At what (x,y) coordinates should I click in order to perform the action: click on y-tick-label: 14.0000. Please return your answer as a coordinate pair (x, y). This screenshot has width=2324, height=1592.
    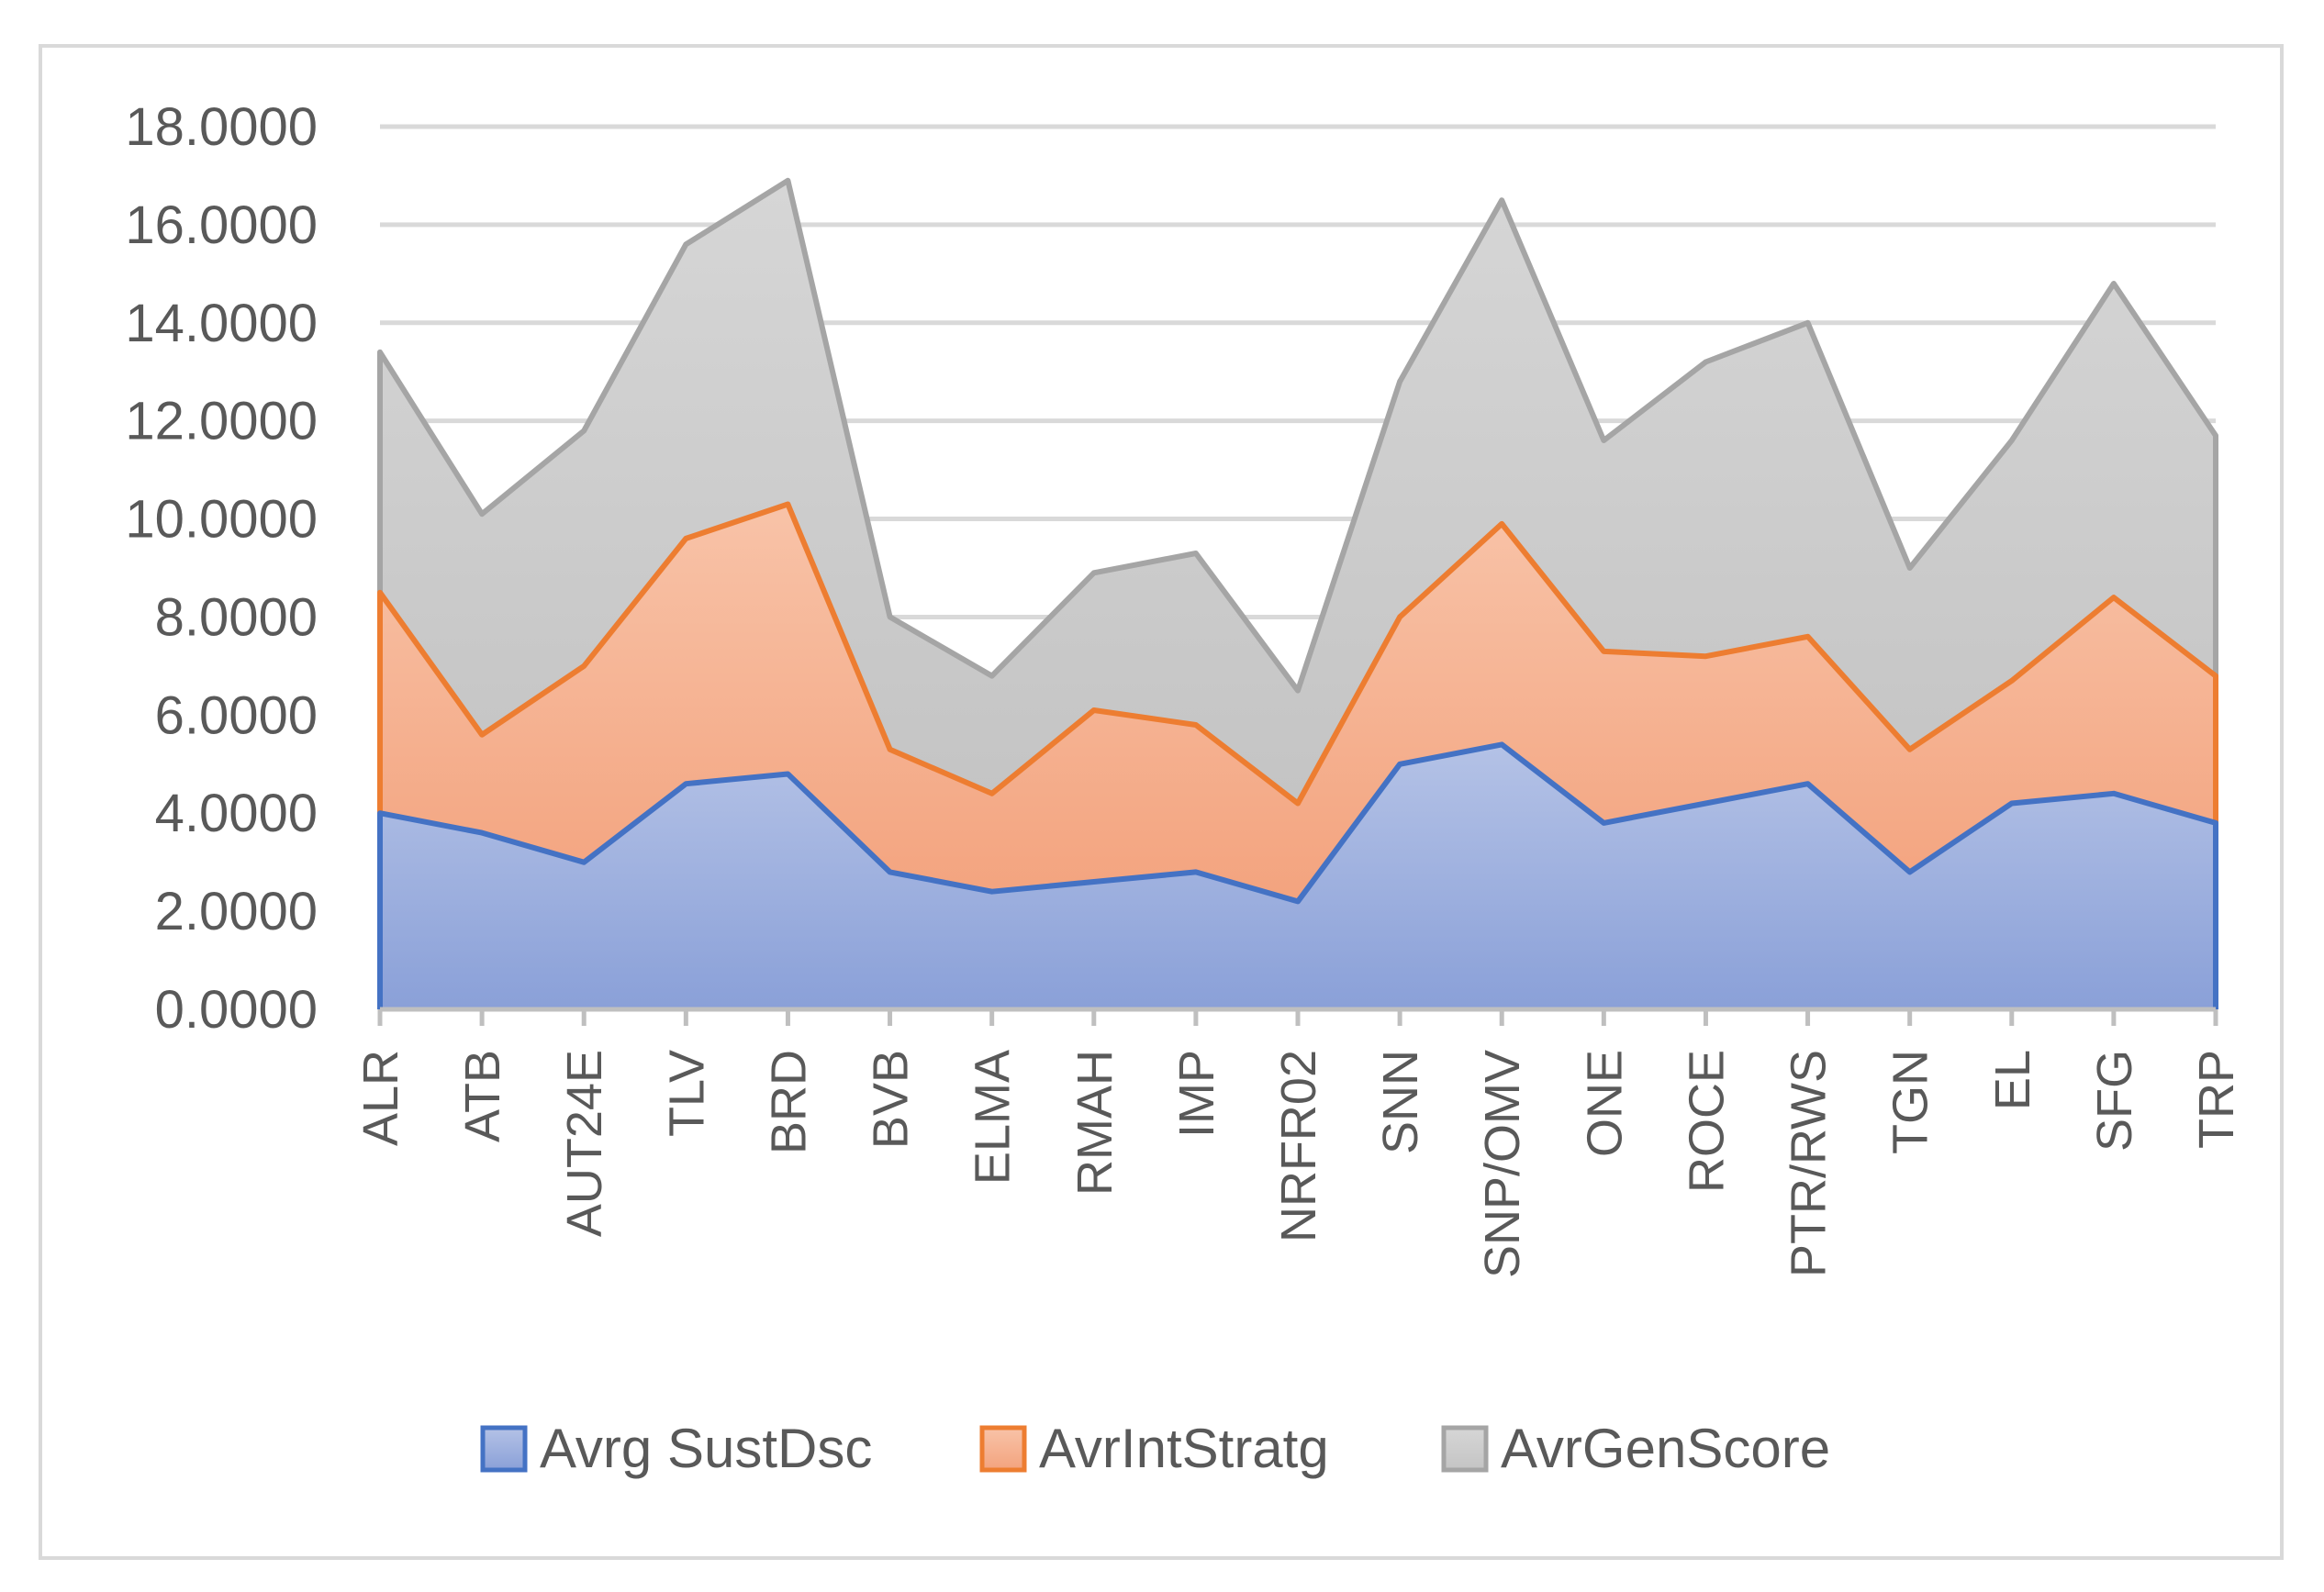
    Looking at the image, I should click on (221, 323).